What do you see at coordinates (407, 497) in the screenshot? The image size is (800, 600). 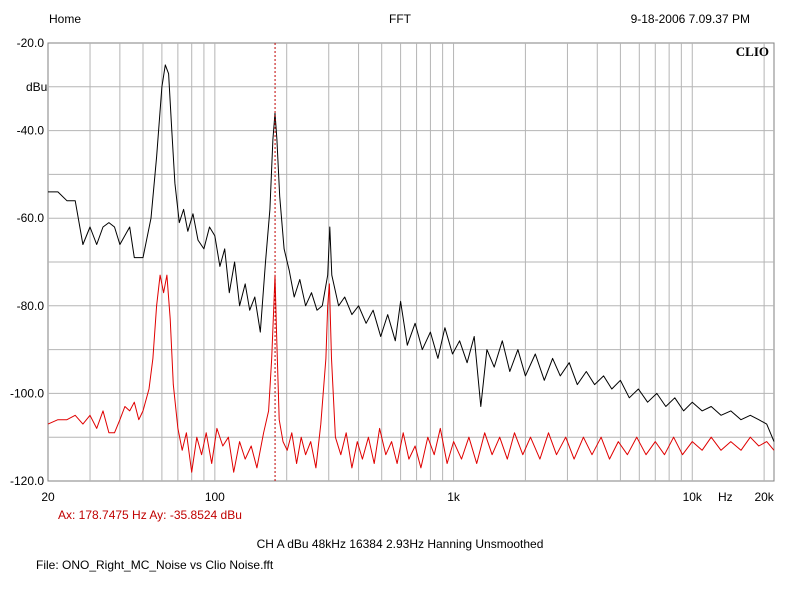 I see `x-tick-labels: 20 100 1k 10k 20k` at bounding box center [407, 497].